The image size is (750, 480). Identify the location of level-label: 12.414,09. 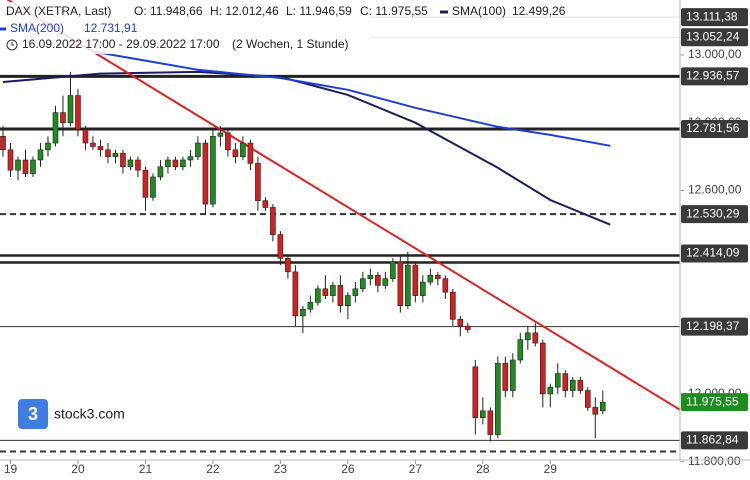
(713, 253).